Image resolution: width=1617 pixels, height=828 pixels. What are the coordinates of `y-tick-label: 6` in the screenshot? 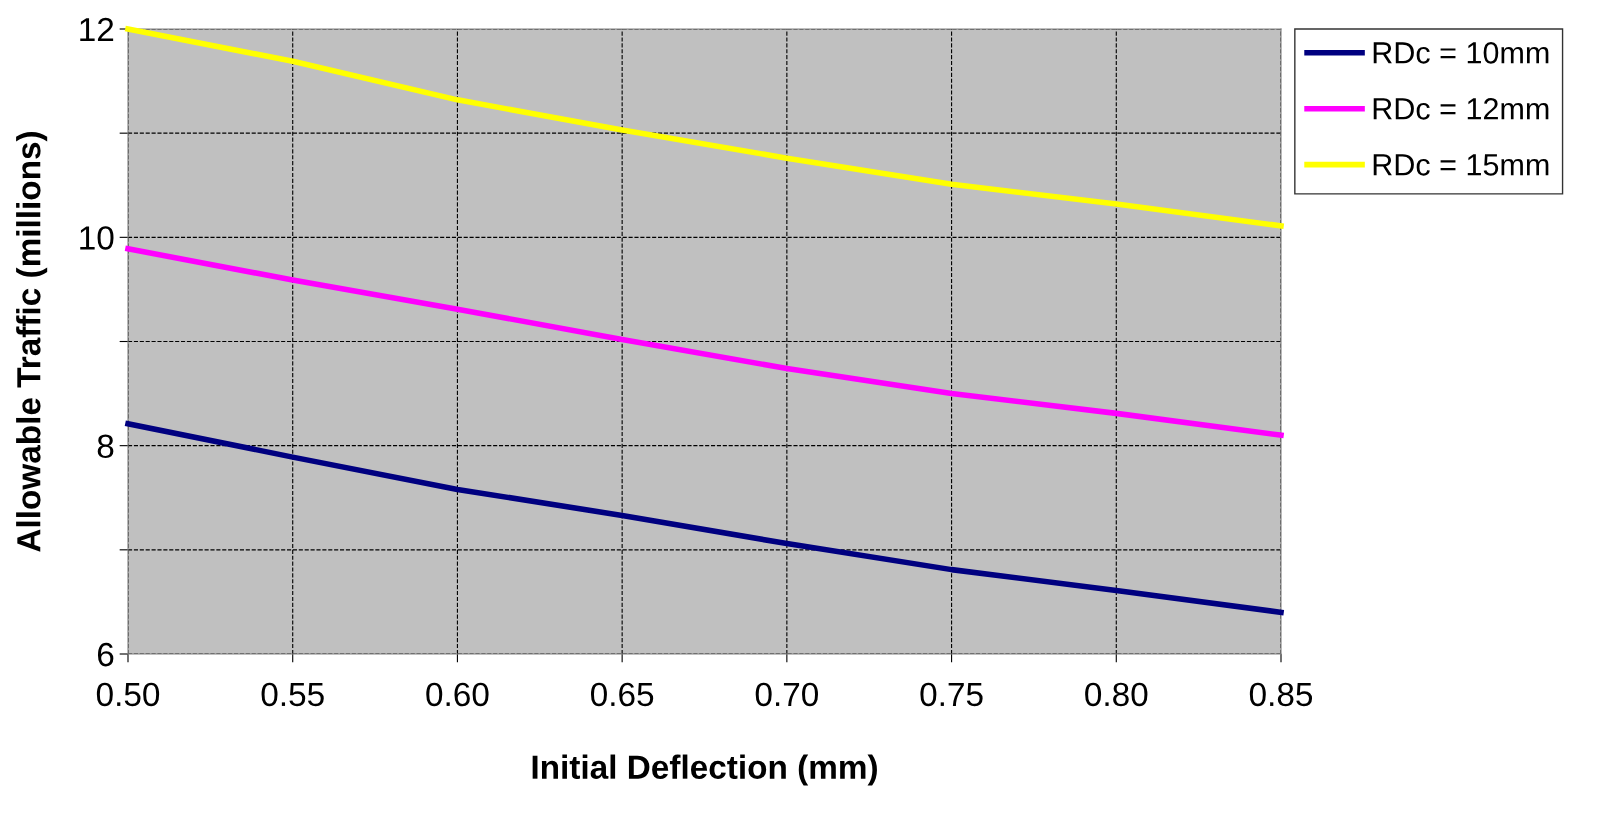 It's located at (105, 654).